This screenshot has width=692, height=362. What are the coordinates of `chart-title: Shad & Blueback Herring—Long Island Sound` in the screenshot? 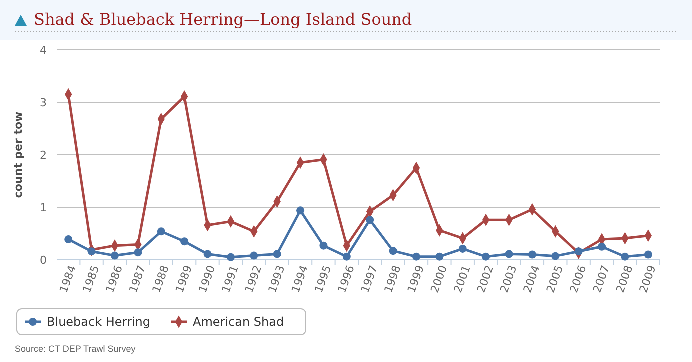 It's located at (223, 19).